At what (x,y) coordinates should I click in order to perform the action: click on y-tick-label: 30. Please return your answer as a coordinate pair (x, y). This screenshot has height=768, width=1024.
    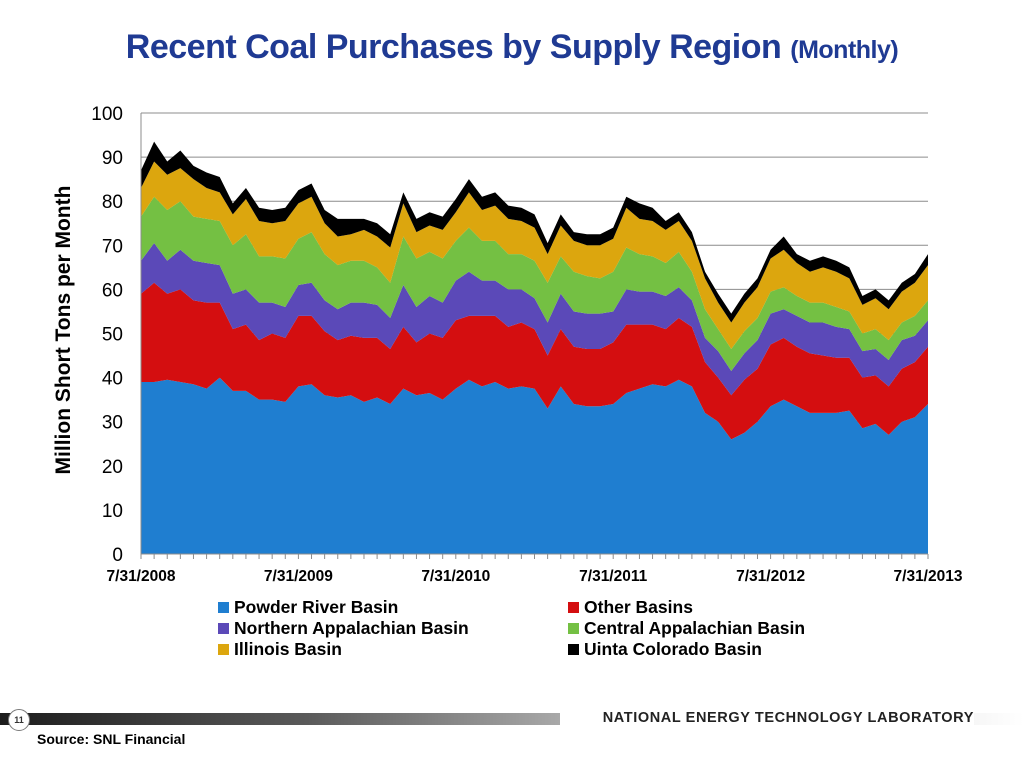
    Looking at the image, I should click on (112, 423).